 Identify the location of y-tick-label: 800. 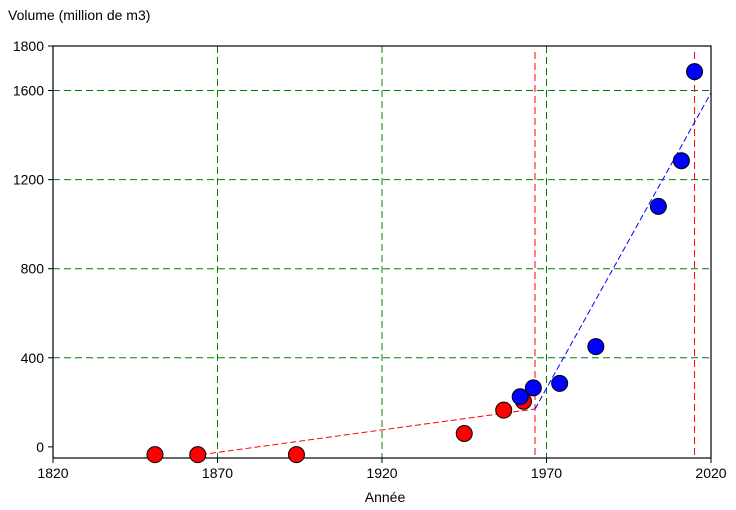
(33, 269).